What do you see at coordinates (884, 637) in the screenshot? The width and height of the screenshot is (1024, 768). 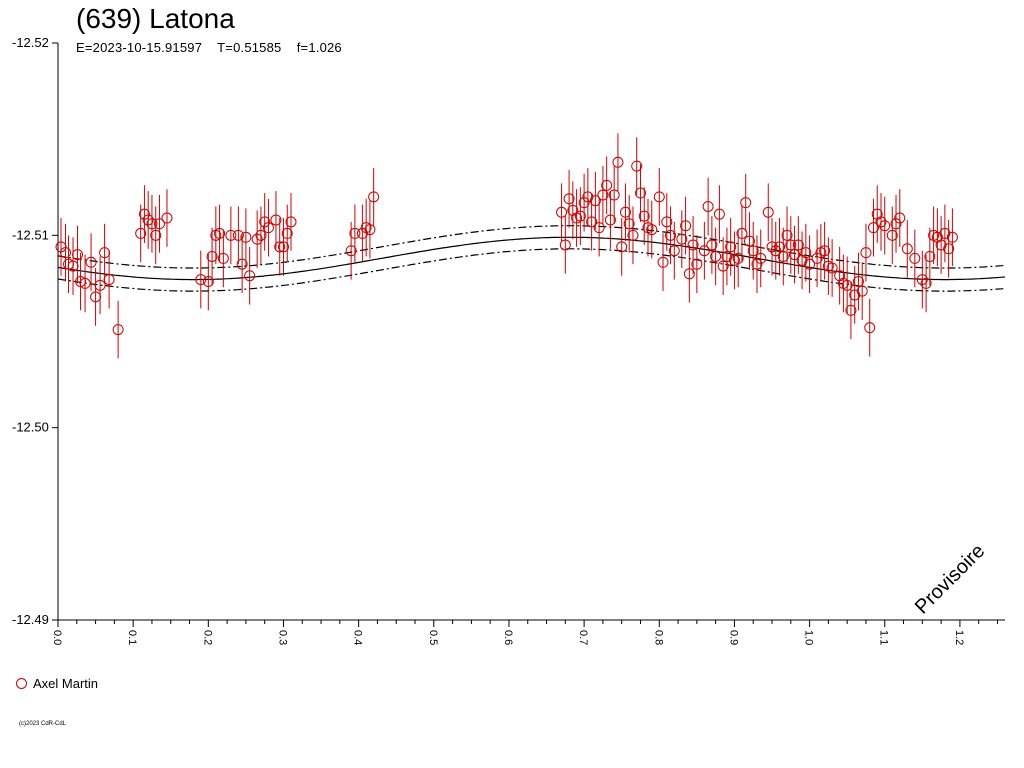 I see `x-tick-label: 1.1` at bounding box center [884, 637].